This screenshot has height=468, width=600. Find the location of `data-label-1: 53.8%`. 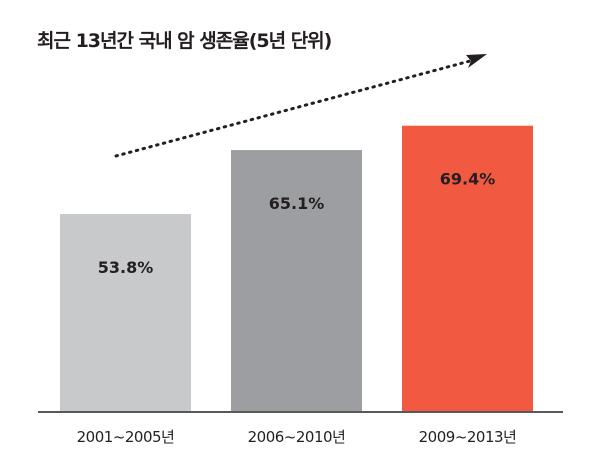

data-label-1: 53.8% is located at coordinates (126, 267).